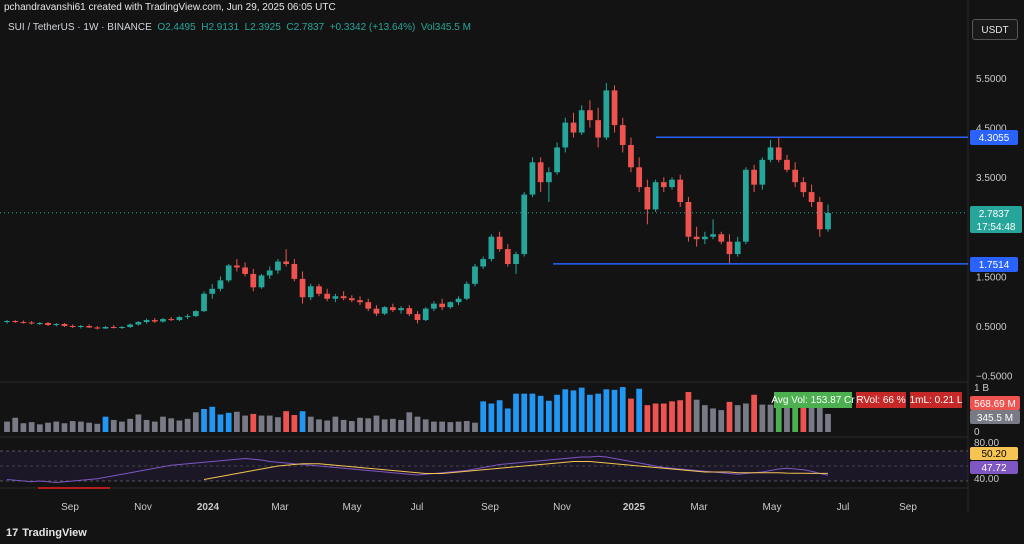  I want to click on rsi-ma-label: 50.20, so click(993, 454).